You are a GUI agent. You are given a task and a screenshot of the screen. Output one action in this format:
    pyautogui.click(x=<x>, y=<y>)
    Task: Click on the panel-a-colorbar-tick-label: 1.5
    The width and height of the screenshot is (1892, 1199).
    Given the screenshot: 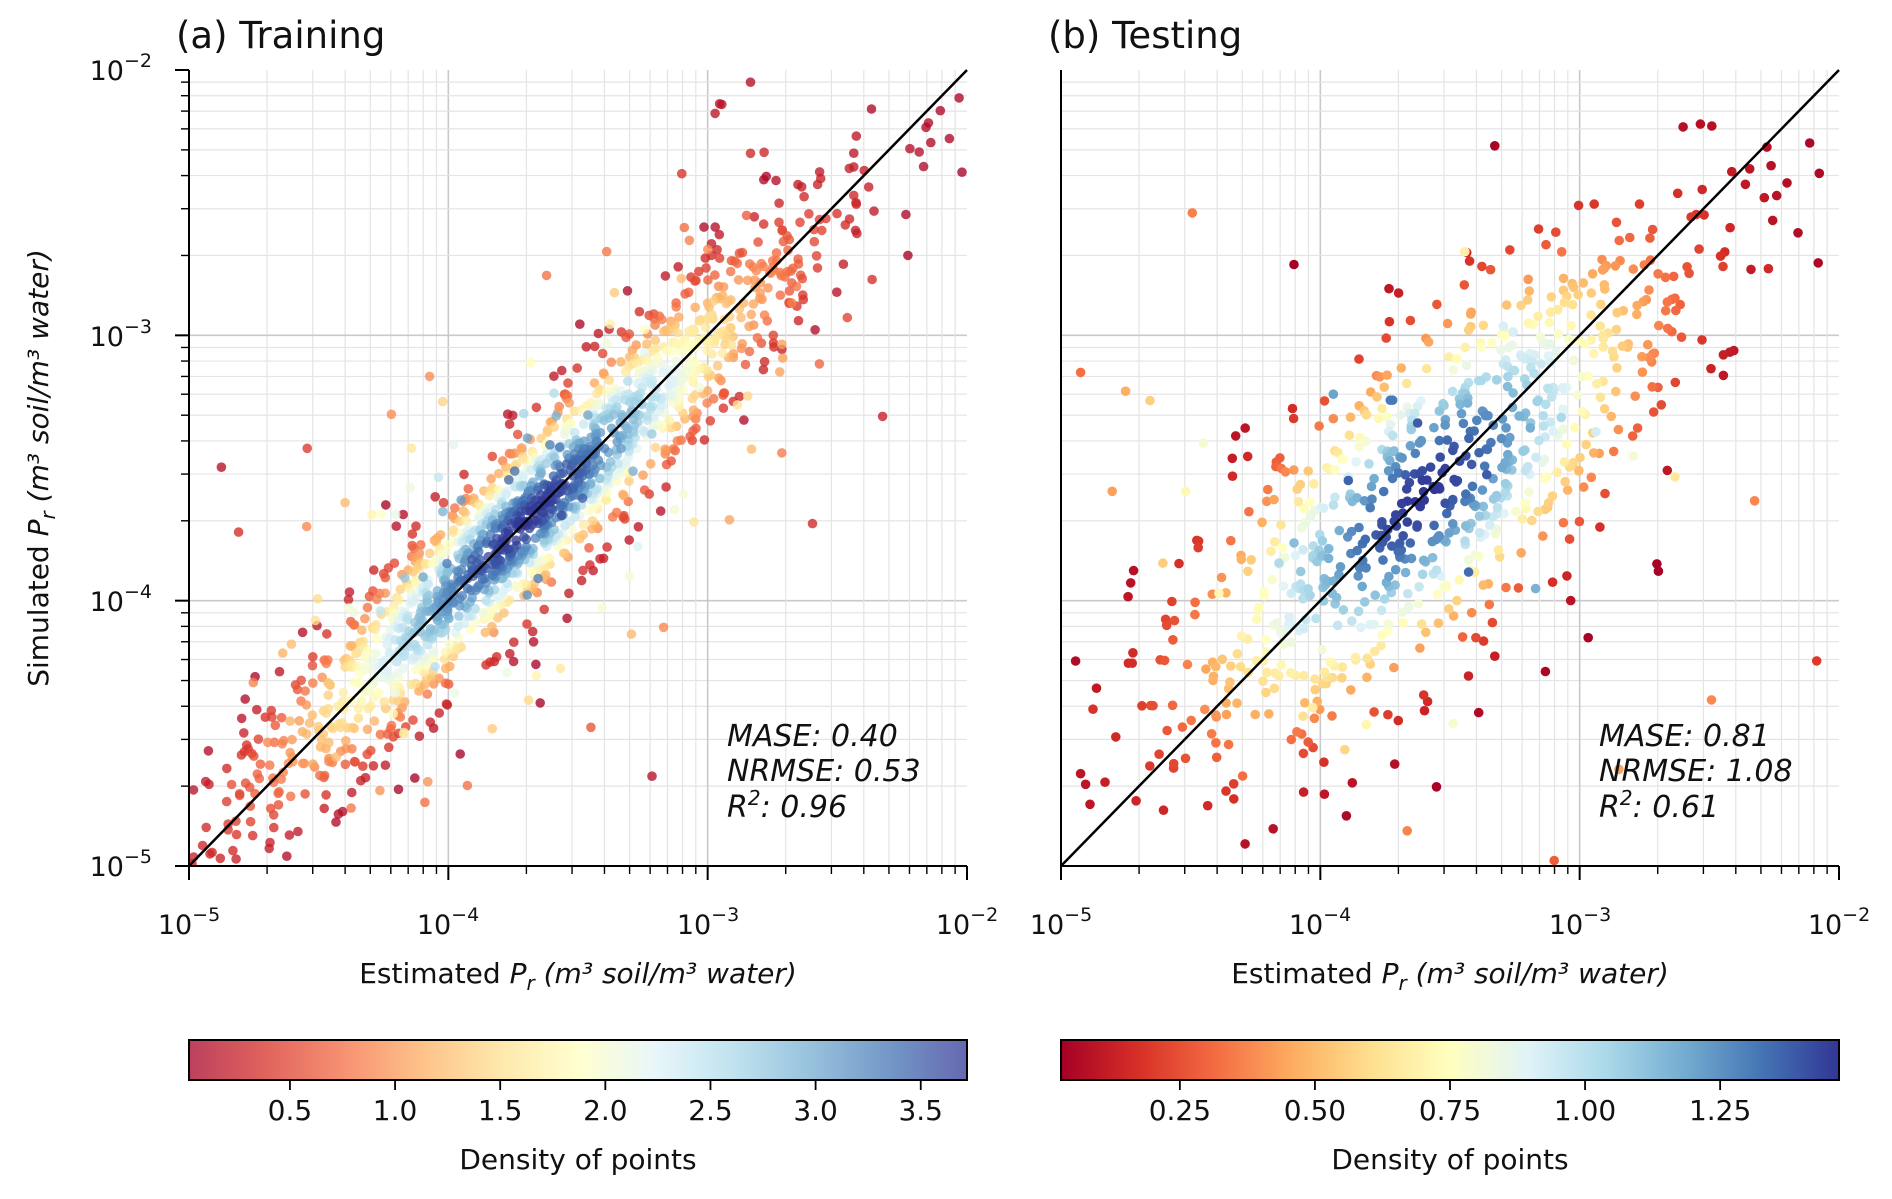 What is the action you would take?
    pyautogui.click(x=500, y=1110)
    